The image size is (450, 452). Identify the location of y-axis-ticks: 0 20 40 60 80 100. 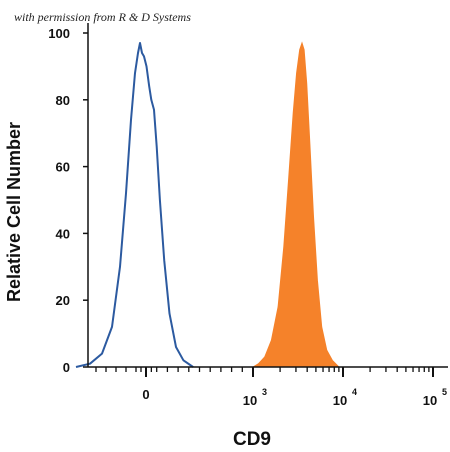
(68, 200).